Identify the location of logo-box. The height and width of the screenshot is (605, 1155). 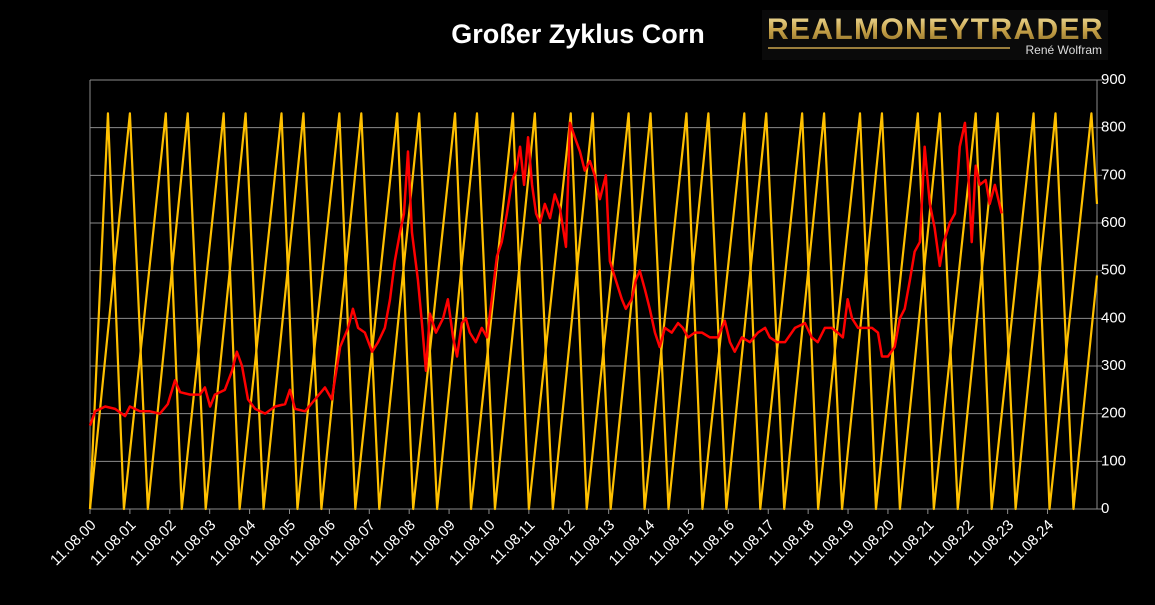
(935, 35).